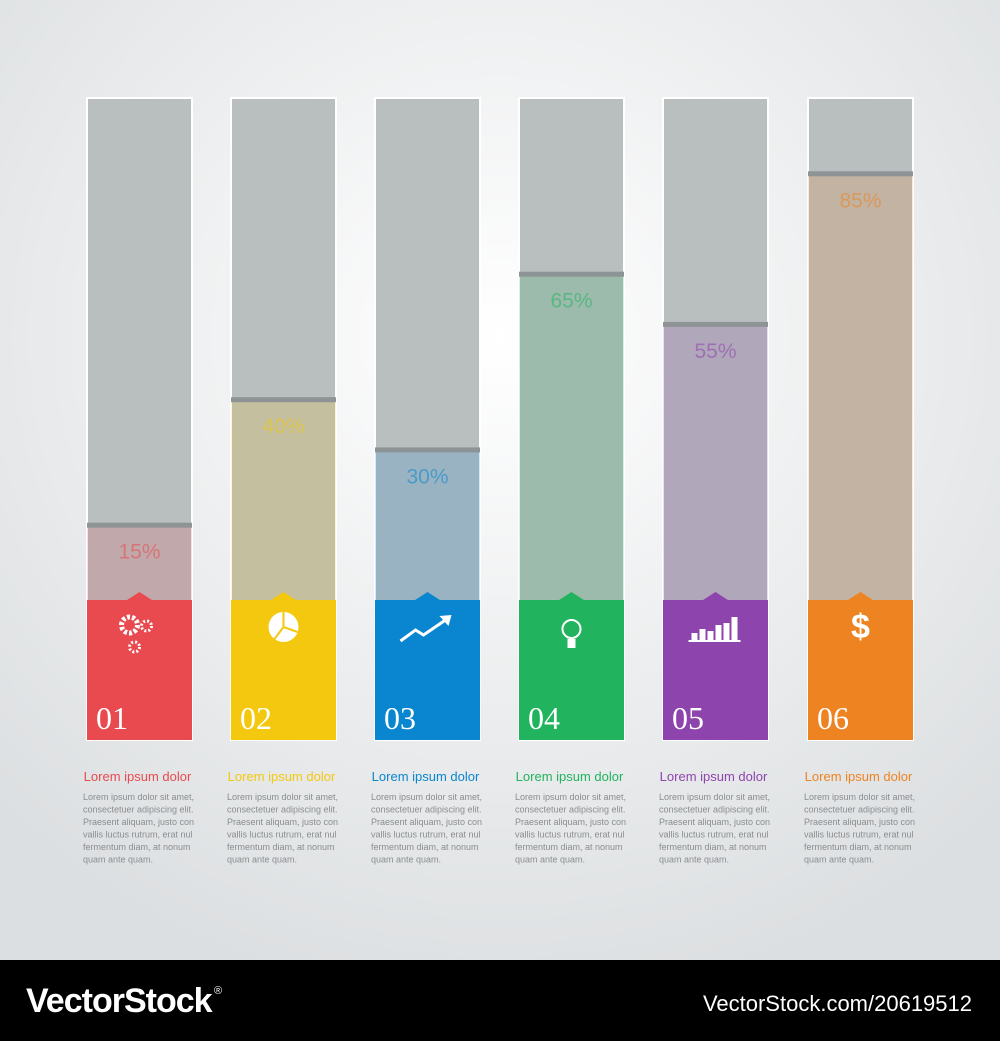 This screenshot has width=1000, height=1041. I want to click on footer-band, so click(500, 1000).